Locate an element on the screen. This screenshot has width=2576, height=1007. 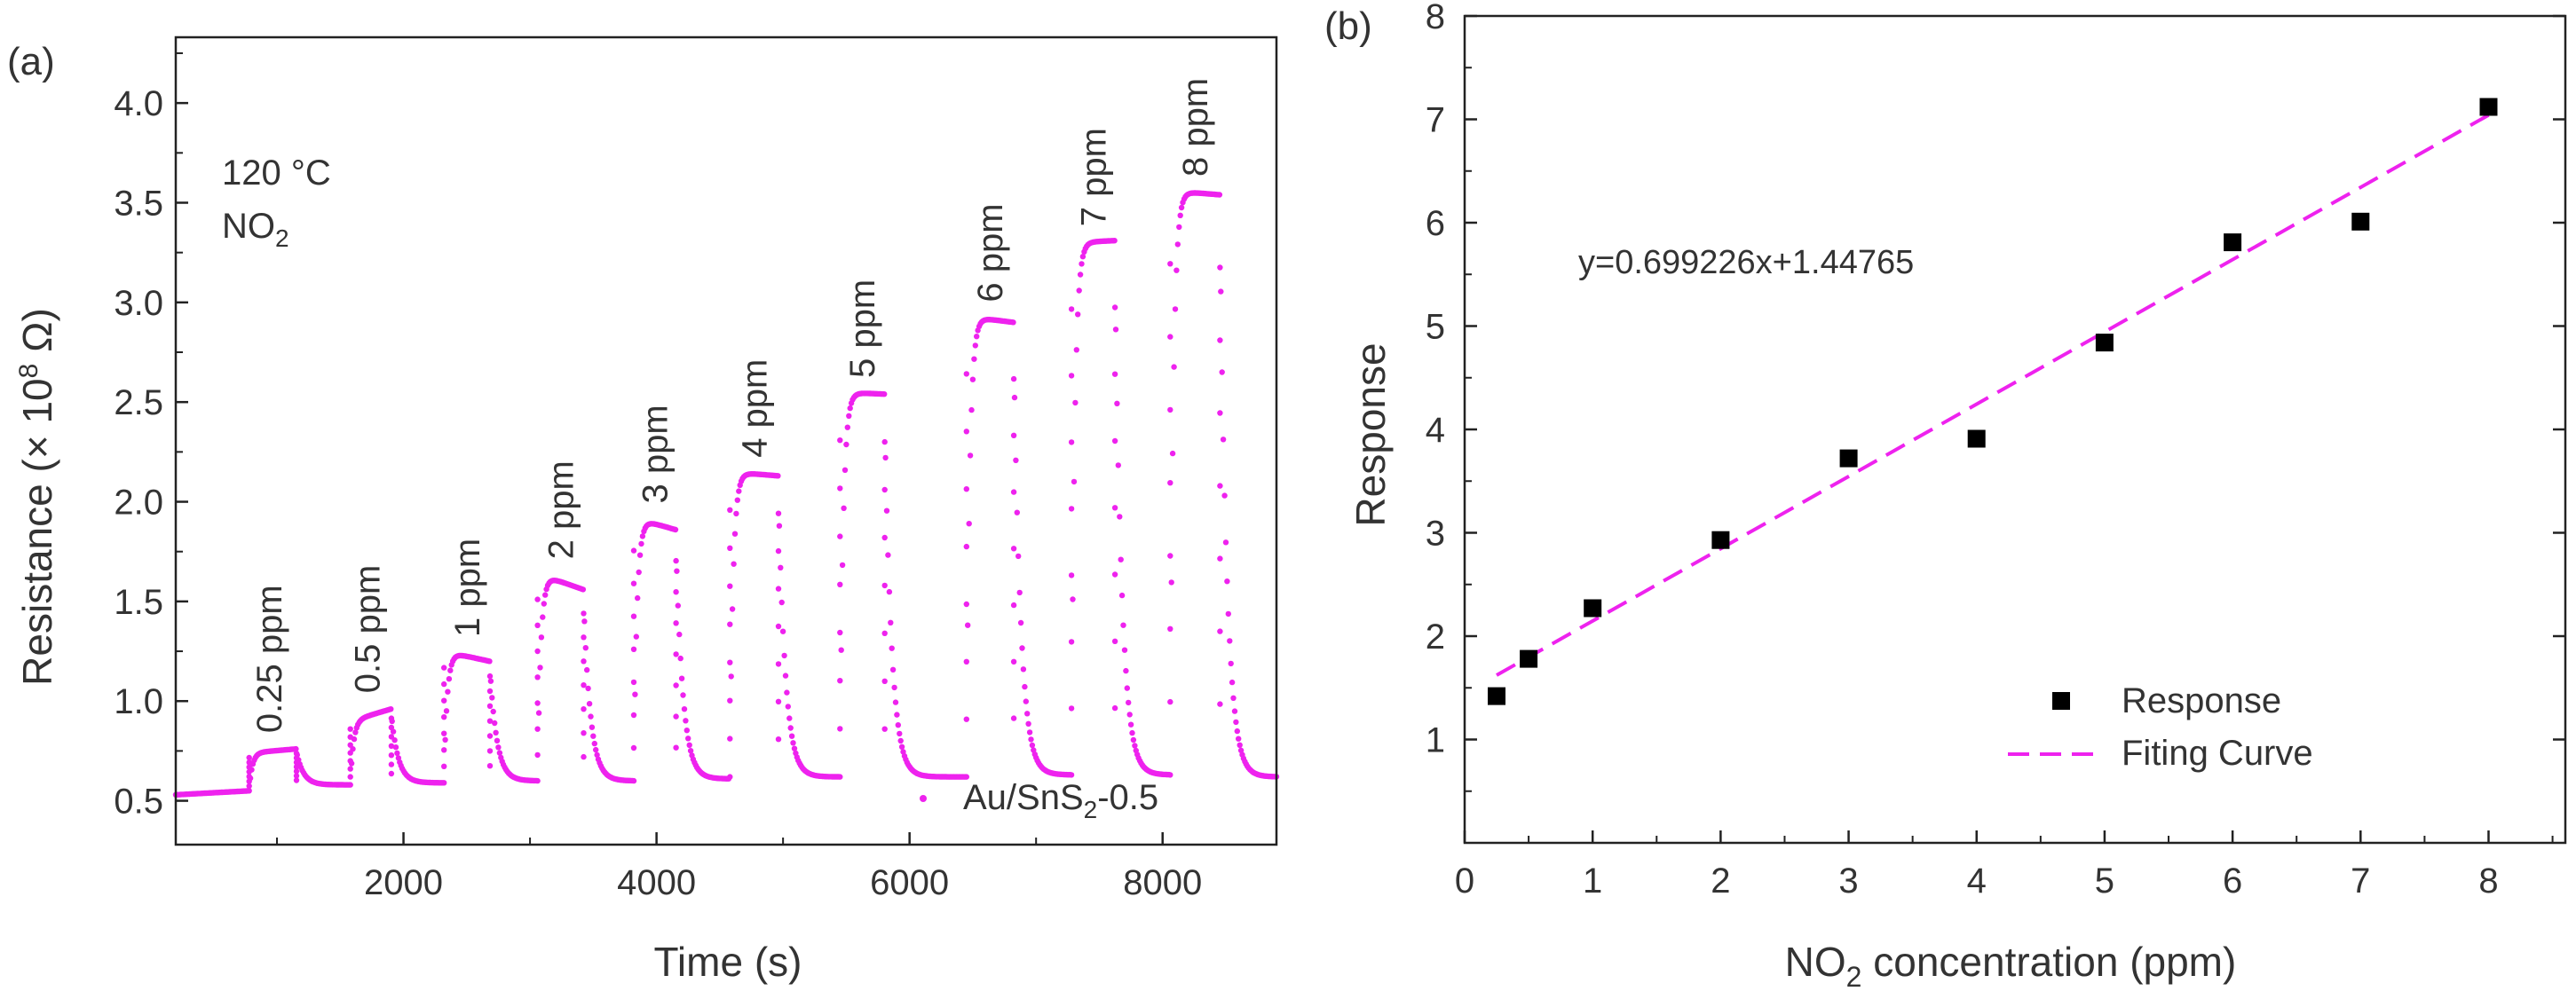
panel-a-temperature-annotation: 120 °C is located at coordinates (276, 173).